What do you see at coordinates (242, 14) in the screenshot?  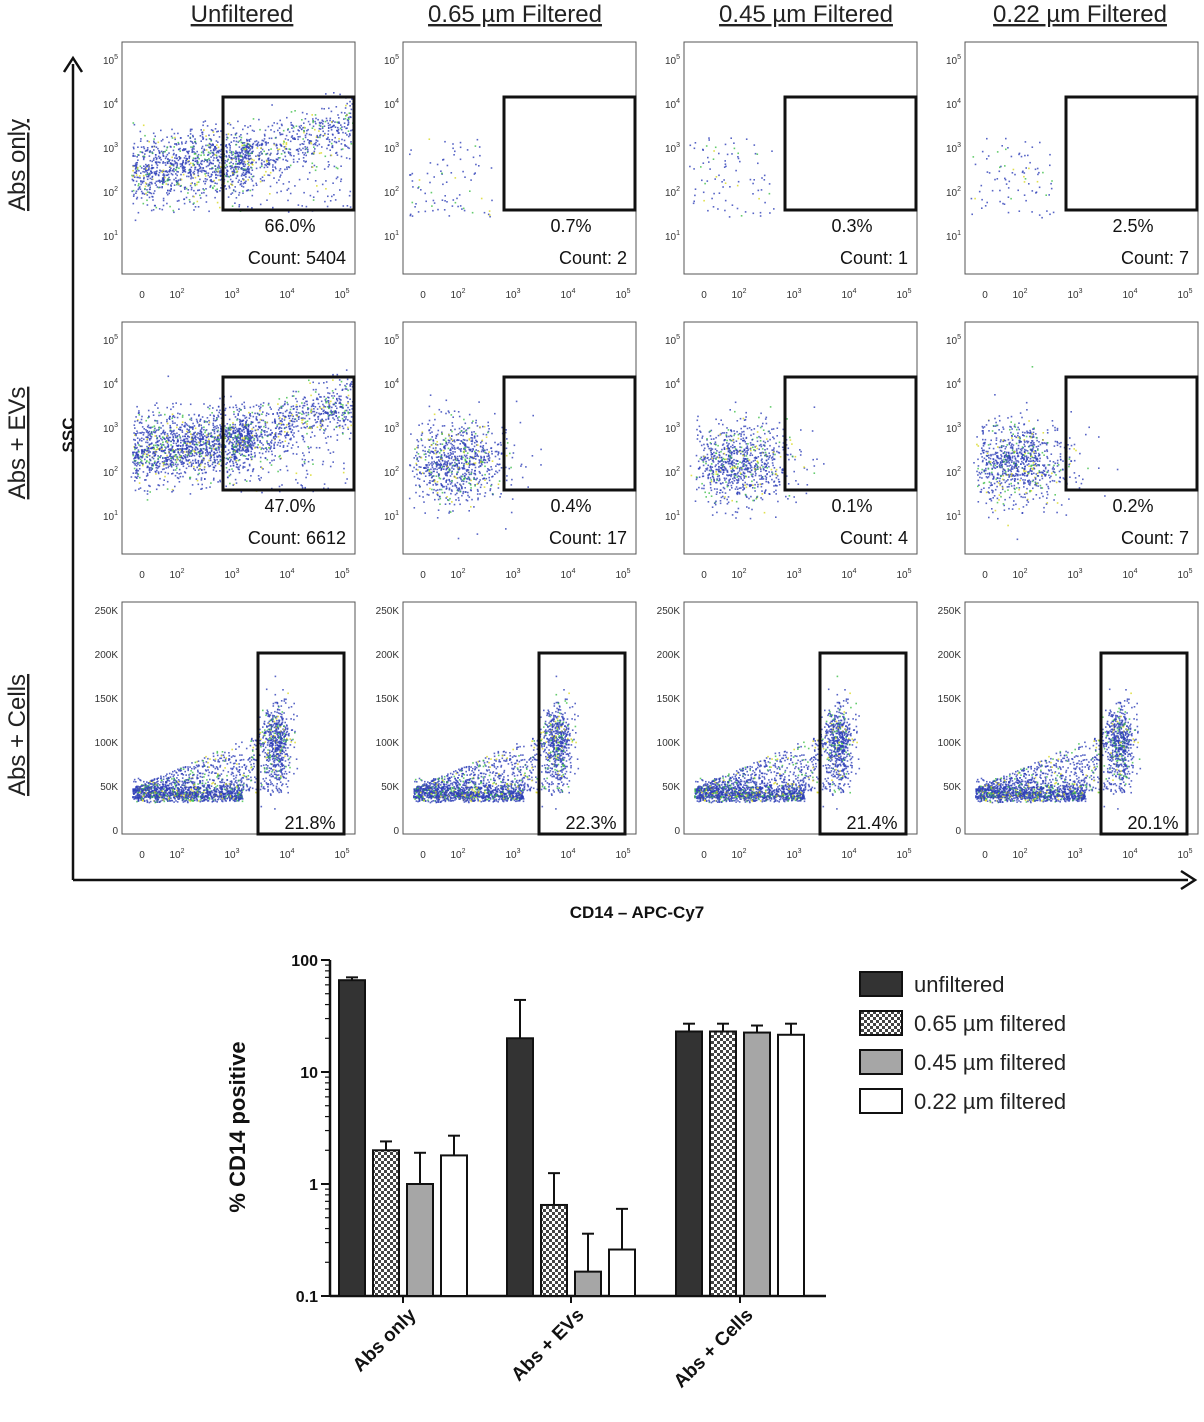 I see `column-title-unfiltered: Unfiltered` at bounding box center [242, 14].